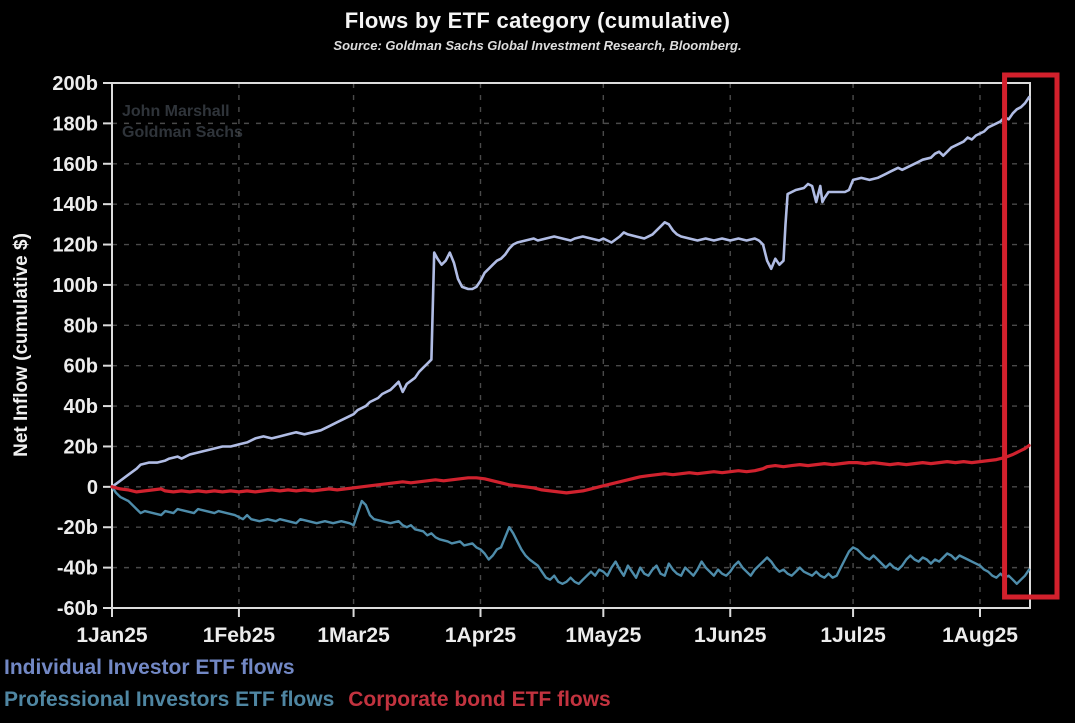 The image size is (1075, 723). Describe the element at coordinates (92, 488) in the screenshot. I see `y-tick-label: 0` at that location.